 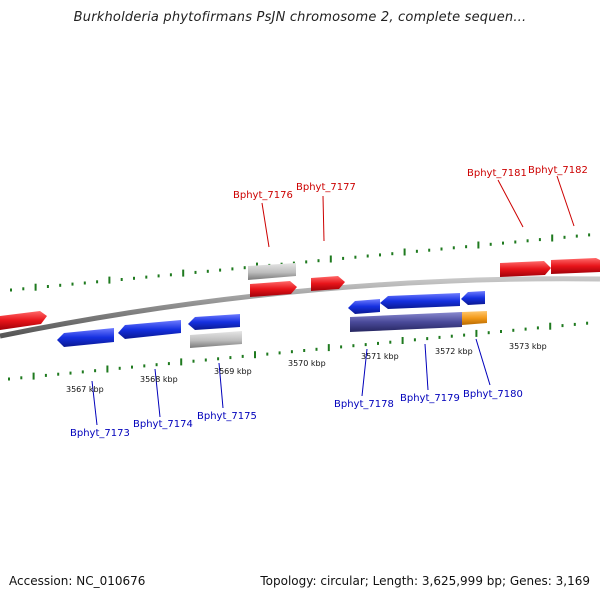 I want to click on reverse-strand-ticks, so click(x=298, y=351).